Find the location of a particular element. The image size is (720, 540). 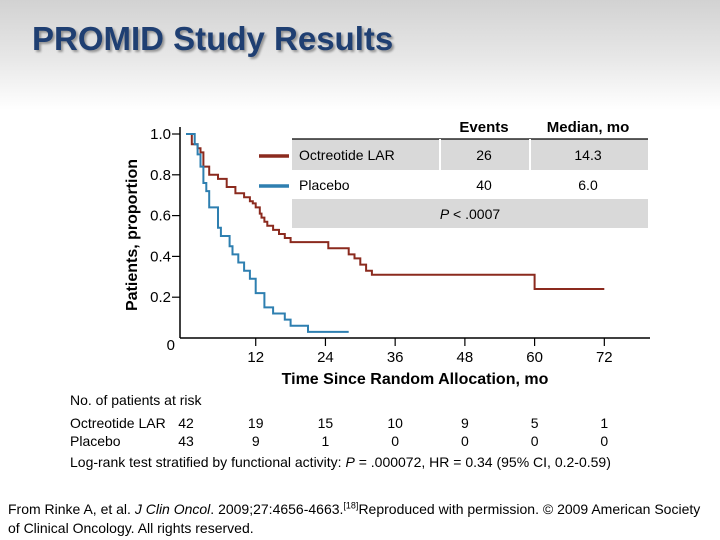

source-text-b: . 2009;27:4656-4663. is located at coordinates (277, 509).